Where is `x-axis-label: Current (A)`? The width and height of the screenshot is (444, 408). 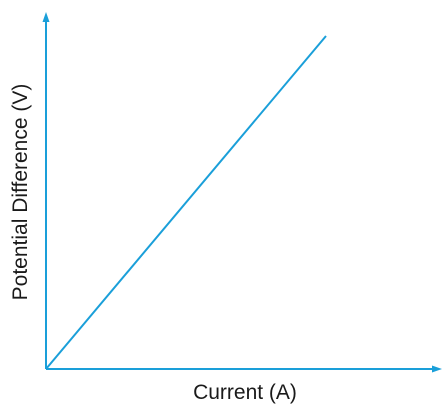
x-axis-label: Current (A) is located at coordinates (245, 392).